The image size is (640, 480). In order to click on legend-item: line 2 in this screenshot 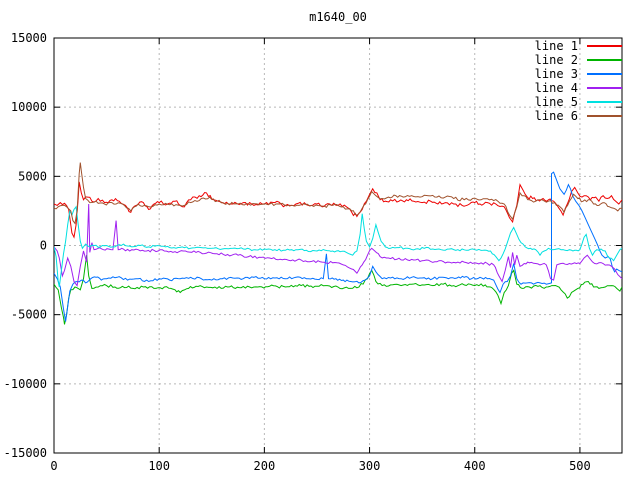, I will do `click(578, 60)`.